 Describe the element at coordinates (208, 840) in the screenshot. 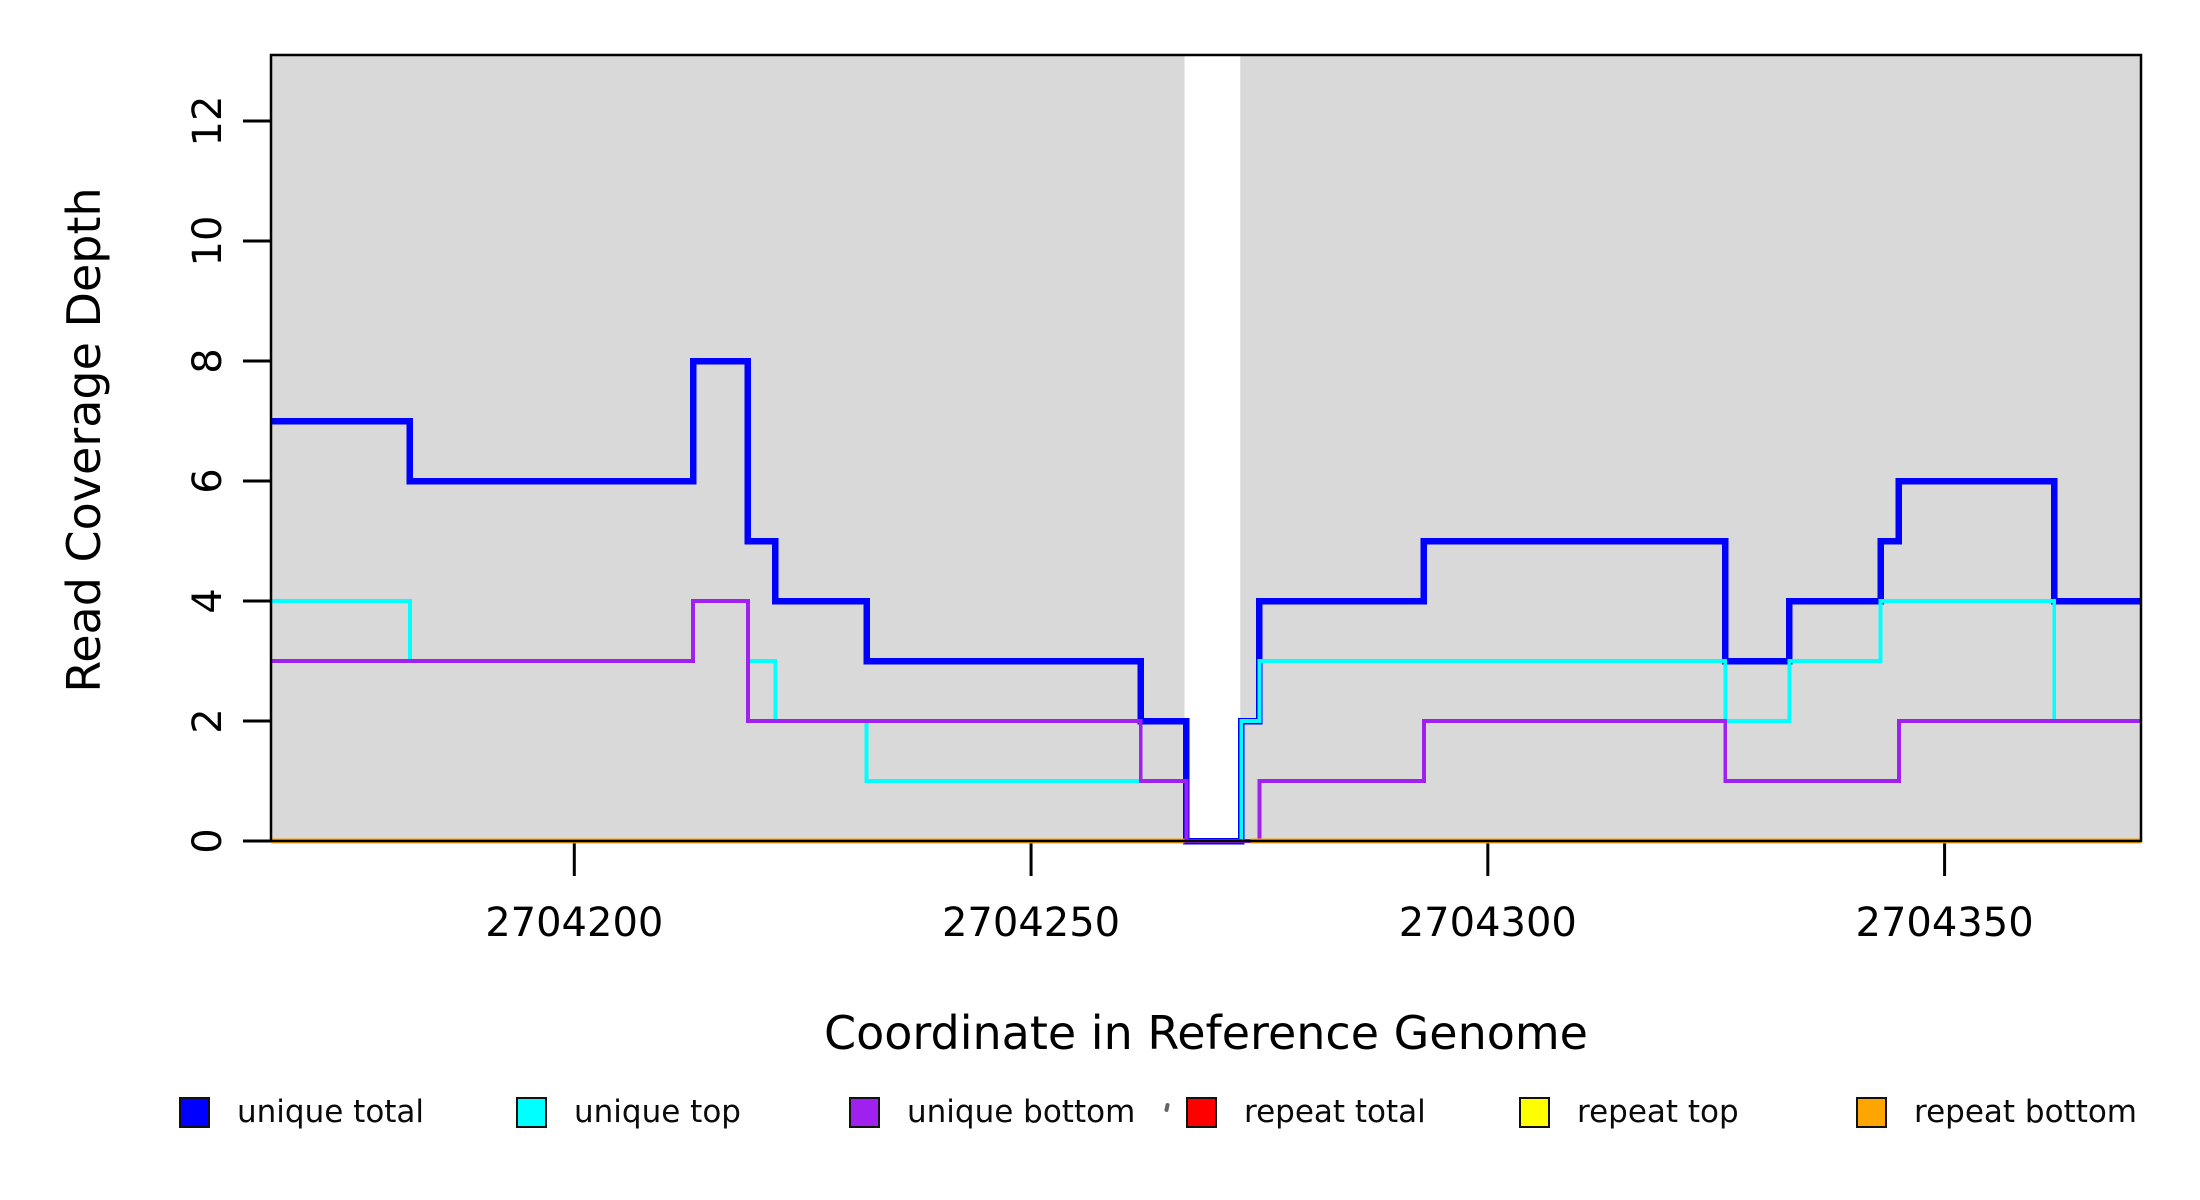

I see `y-tick-label: 0` at that location.